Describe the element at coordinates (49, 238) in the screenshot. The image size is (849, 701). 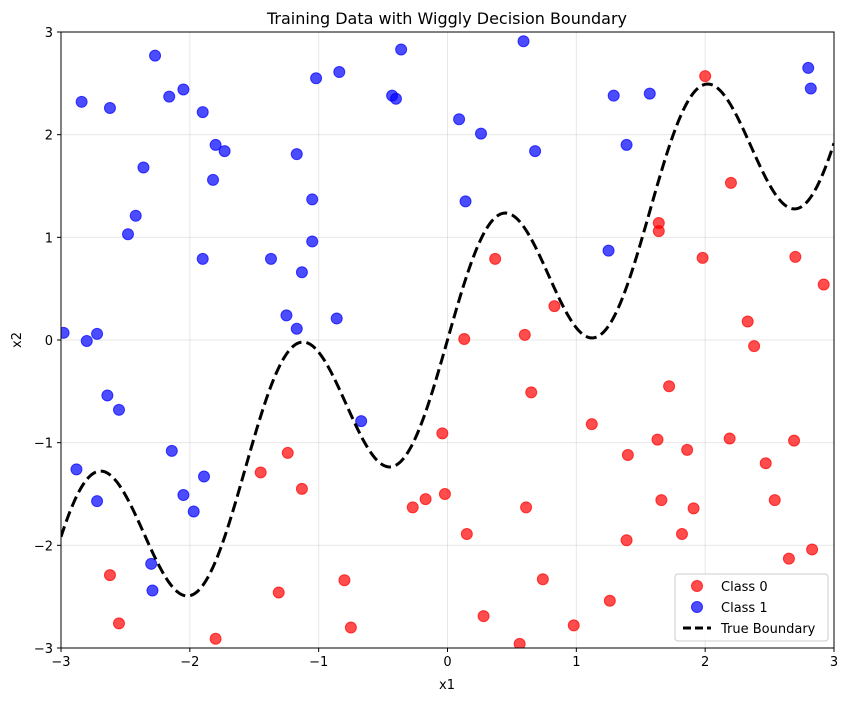
I see `y-tick-label: 1` at that location.